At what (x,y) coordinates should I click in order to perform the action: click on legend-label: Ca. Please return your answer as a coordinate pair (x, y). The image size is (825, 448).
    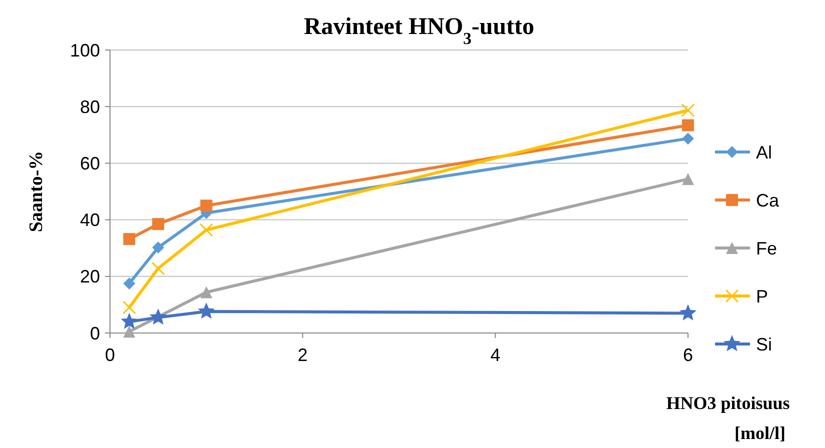
    Looking at the image, I should click on (768, 200).